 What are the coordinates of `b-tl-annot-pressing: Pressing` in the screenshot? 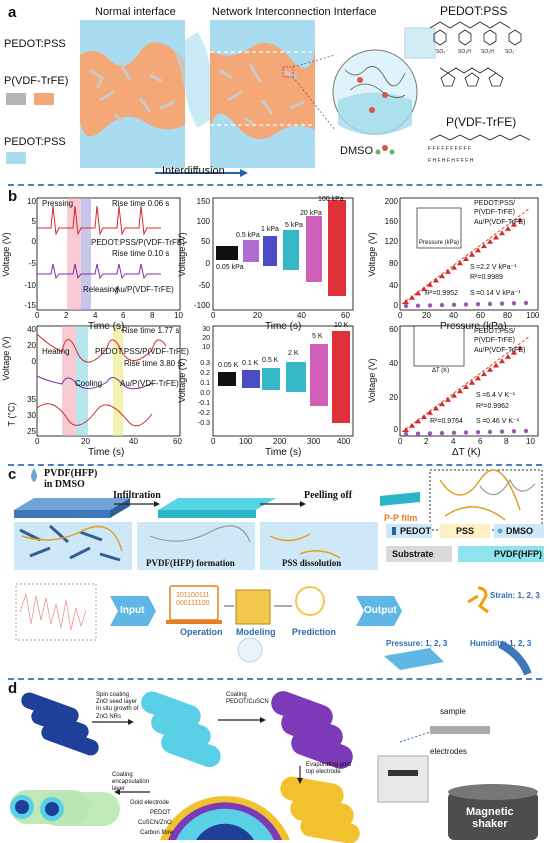 It's located at (58, 203).